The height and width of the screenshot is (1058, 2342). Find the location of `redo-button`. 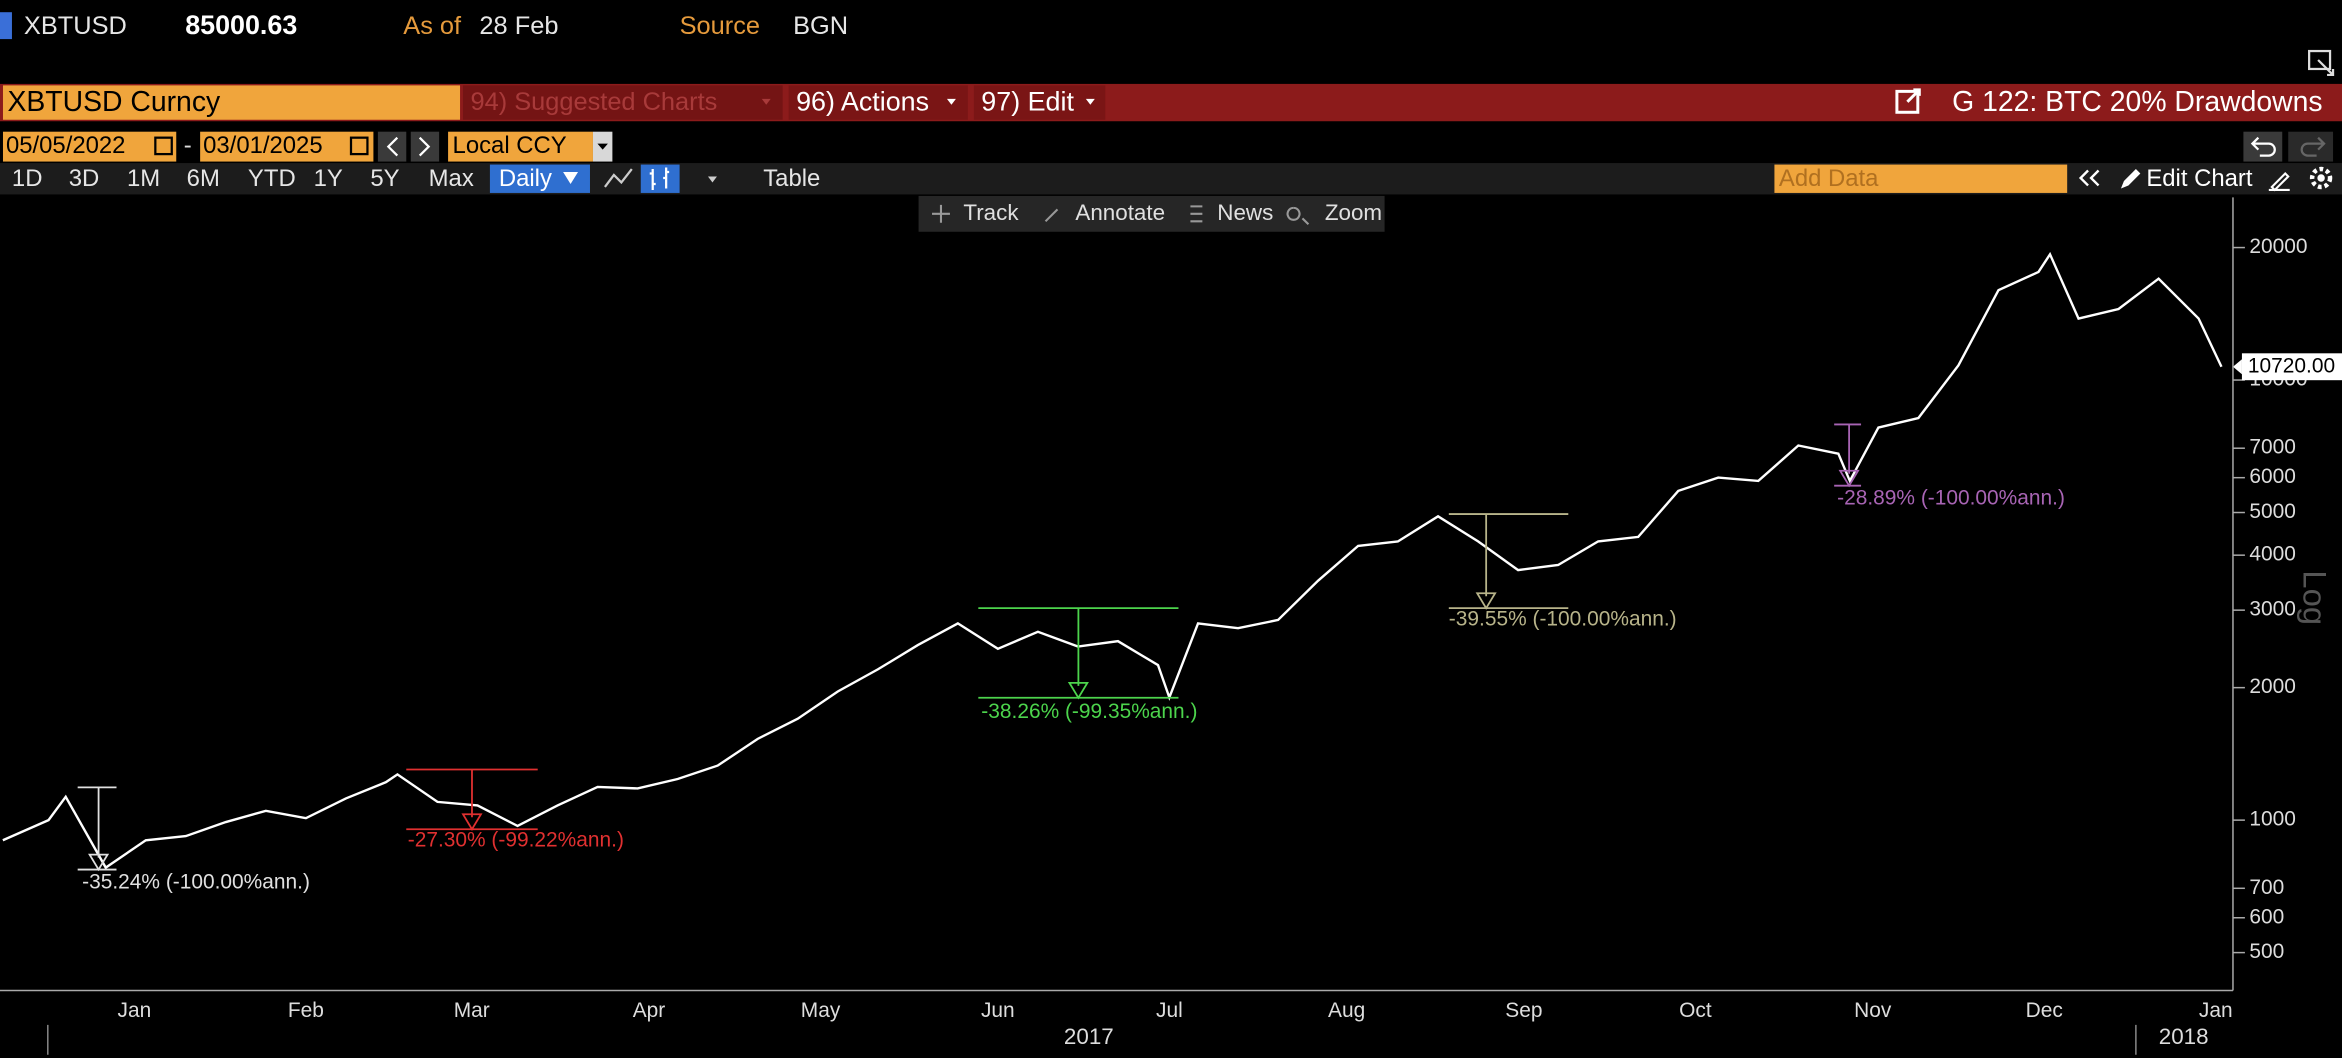

redo-button is located at coordinates (2311, 146).